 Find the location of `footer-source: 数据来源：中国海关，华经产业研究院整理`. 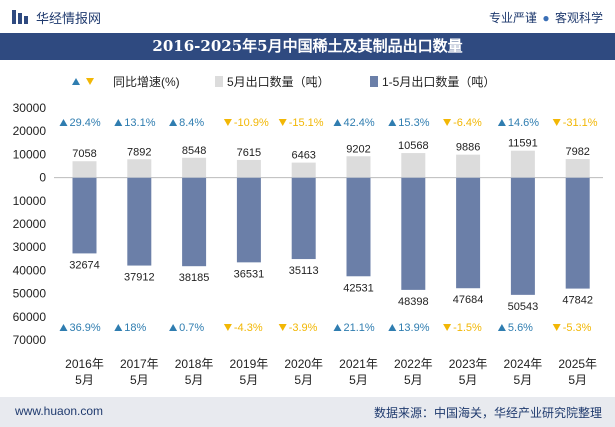

footer-source: 数据来源：中国海关，华经产业研究院整理 is located at coordinates (487, 413).